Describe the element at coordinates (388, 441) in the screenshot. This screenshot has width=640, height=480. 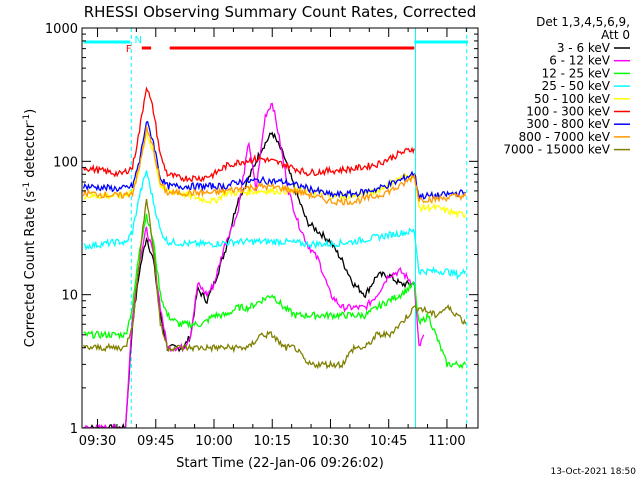
I see `x-tick-label: 10:45` at that location.